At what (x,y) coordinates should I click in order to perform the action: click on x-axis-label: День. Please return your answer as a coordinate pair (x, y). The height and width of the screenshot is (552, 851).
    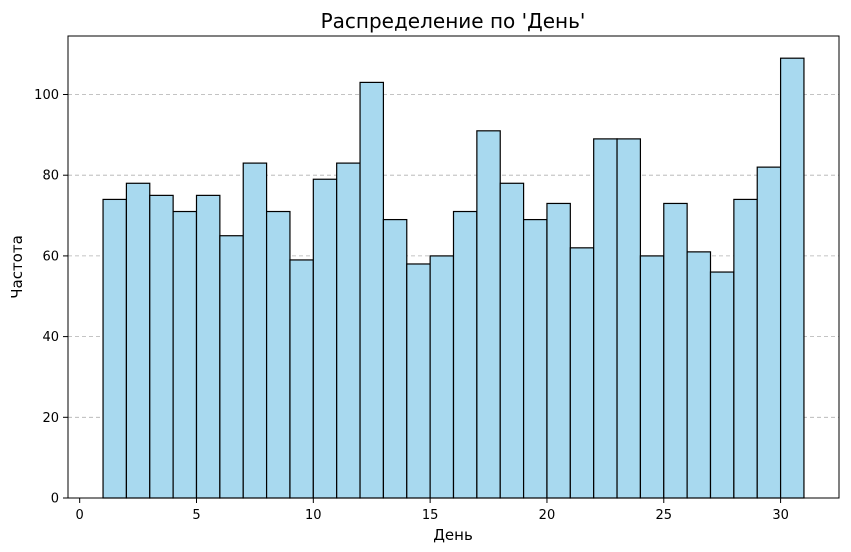
    Looking at the image, I should click on (453, 535).